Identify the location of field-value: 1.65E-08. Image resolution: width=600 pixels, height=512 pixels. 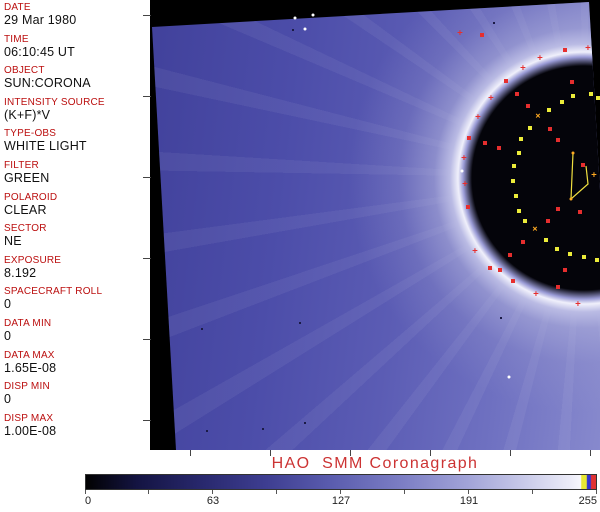
(30, 367).